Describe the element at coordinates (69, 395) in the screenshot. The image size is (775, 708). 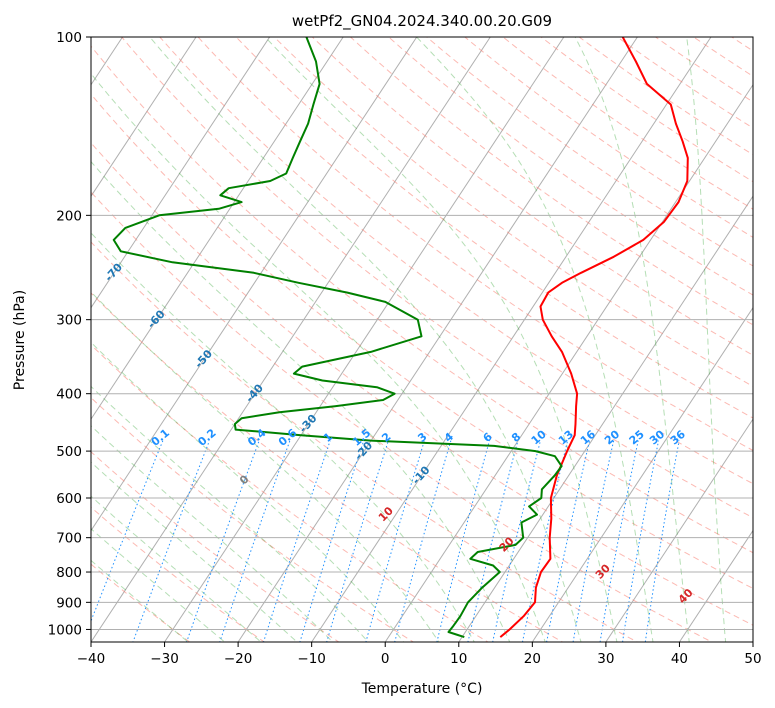
I see `y-tick-label: 400` at that location.